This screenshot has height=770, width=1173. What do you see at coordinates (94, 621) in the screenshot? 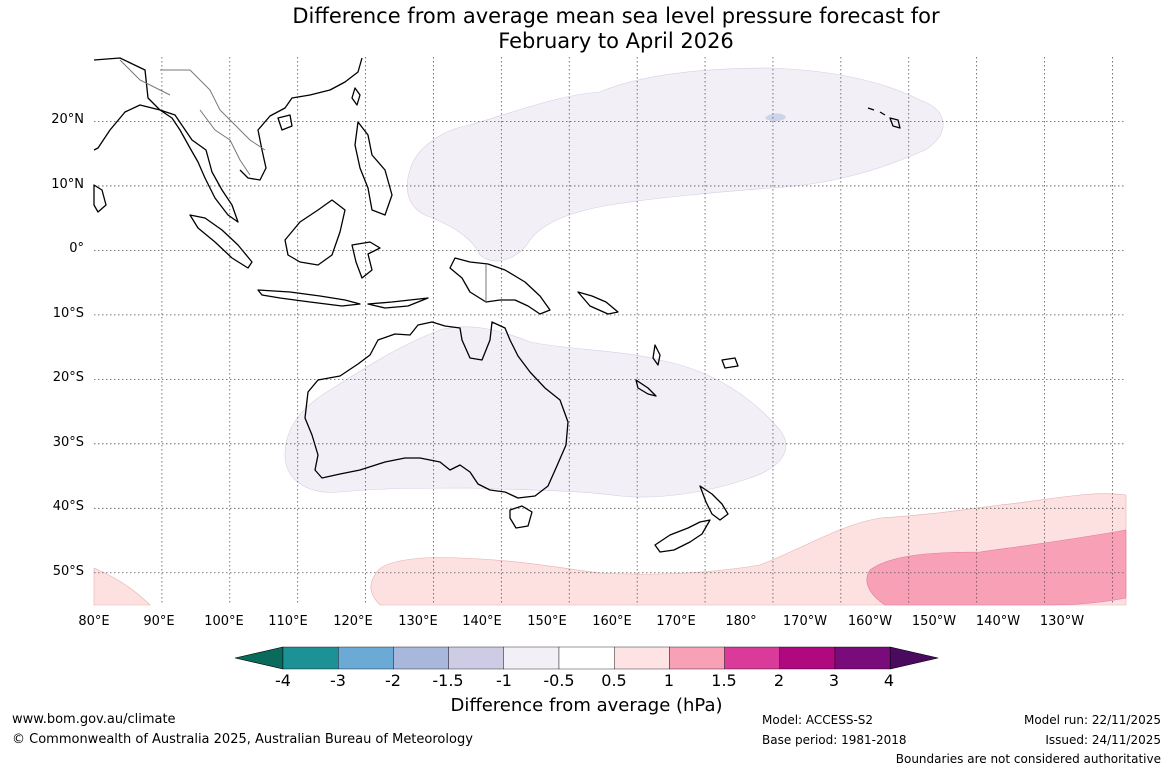
I see `lon-label-80e: 80°E` at bounding box center [94, 621].